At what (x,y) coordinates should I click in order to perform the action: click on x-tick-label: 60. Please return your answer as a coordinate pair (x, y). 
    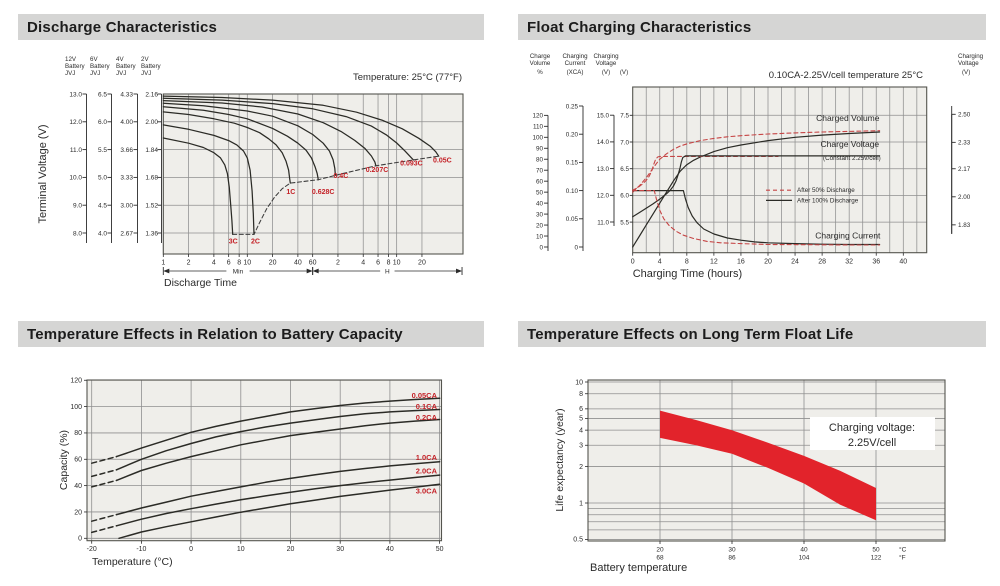
    Looking at the image, I should click on (313, 263).